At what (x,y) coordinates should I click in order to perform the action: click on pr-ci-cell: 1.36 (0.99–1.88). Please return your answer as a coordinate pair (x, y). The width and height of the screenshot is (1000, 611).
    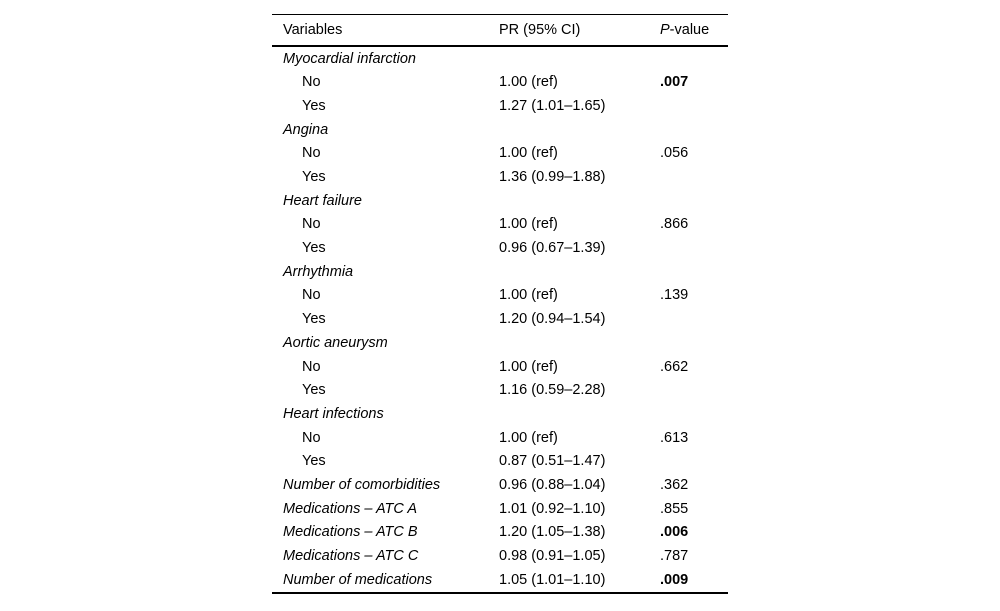
    Looking at the image, I should click on (552, 177).